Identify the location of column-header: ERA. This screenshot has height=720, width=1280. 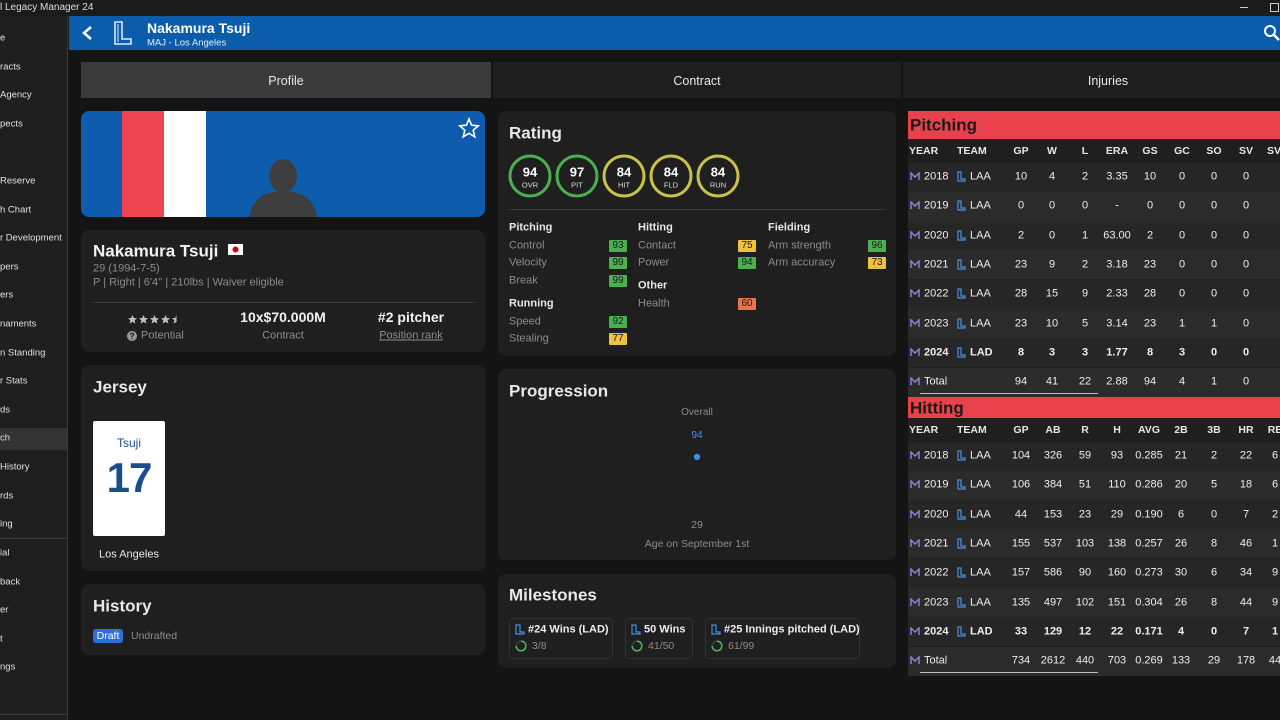
(1117, 150).